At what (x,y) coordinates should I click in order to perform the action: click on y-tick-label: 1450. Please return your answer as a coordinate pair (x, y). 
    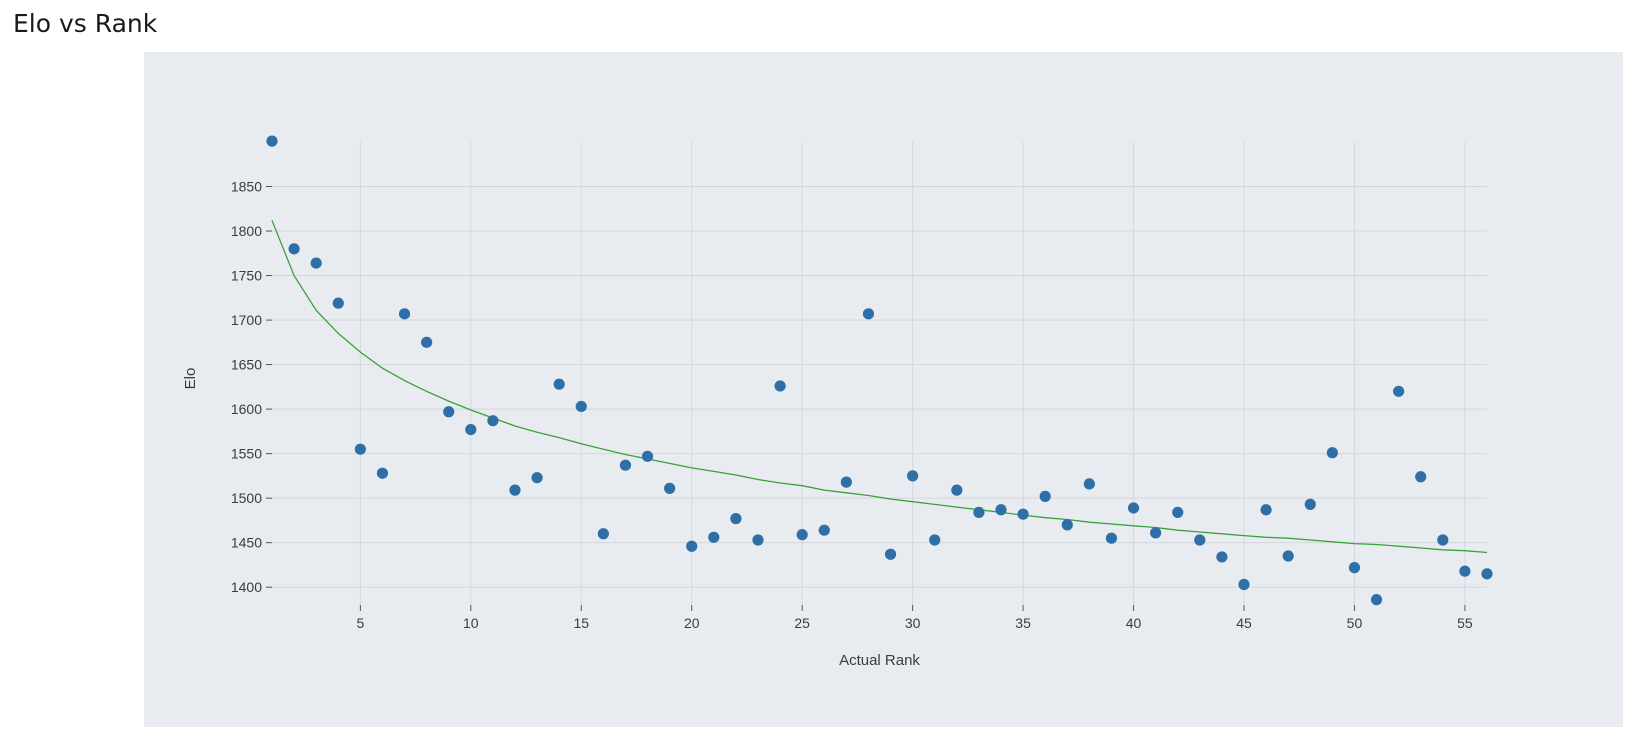
    Looking at the image, I should click on (246, 543).